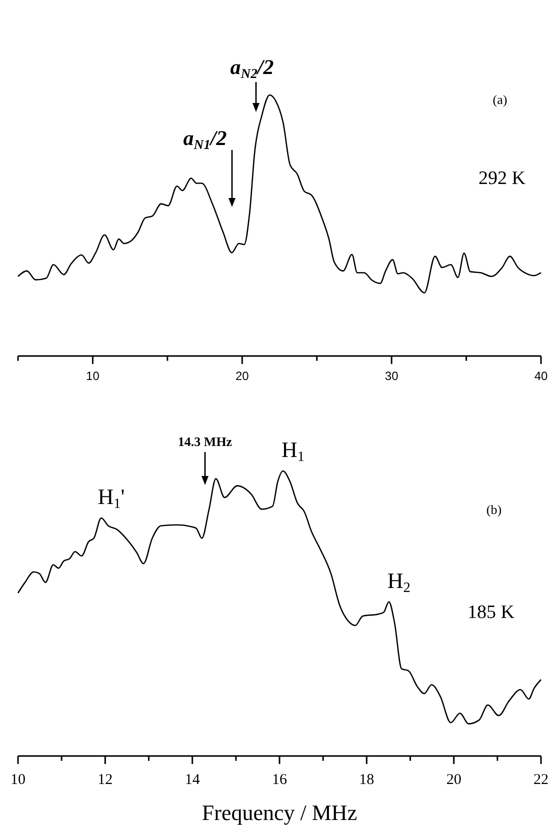 The height and width of the screenshot is (837, 554). What do you see at coordinates (494, 509) in the screenshot?
I see `annotation: (b)` at bounding box center [494, 509].